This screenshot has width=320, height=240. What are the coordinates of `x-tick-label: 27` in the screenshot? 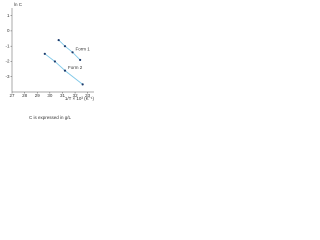 It's located at (12, 95).